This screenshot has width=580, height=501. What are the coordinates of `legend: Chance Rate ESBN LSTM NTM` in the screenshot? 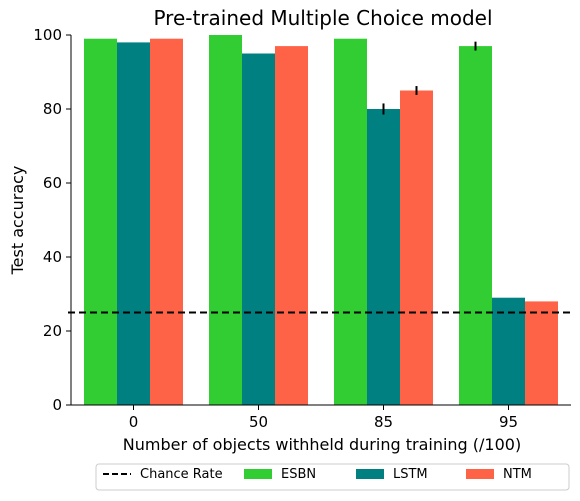 It's located at (332, 477).